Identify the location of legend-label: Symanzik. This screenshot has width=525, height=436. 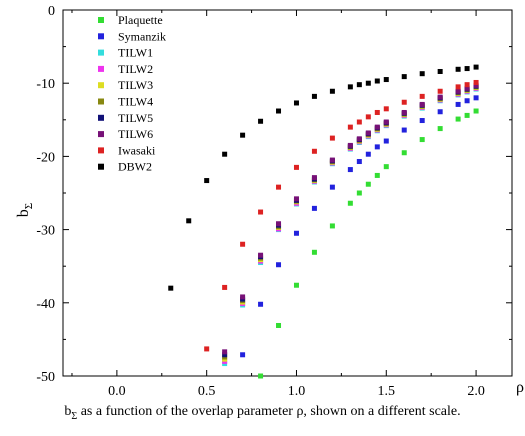
(142, 36).